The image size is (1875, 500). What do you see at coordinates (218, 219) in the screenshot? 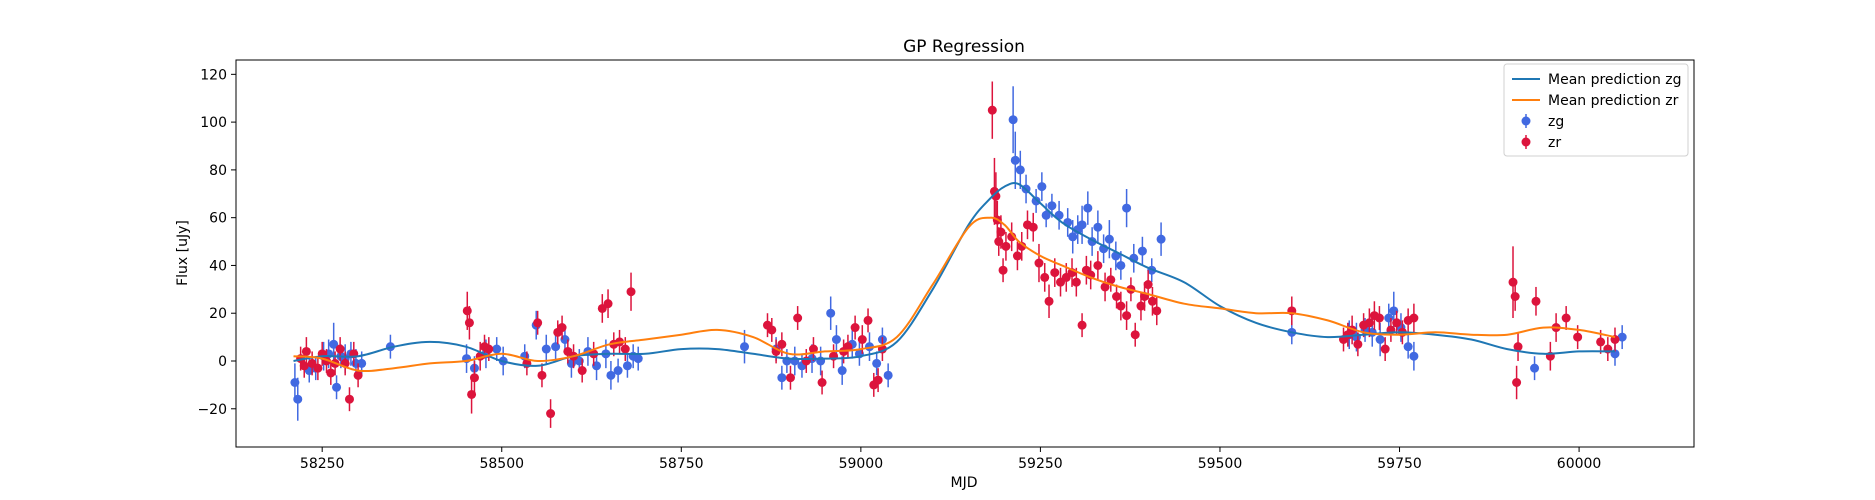
I see `y-tick-label: 60` at bounding box center [218, 219].